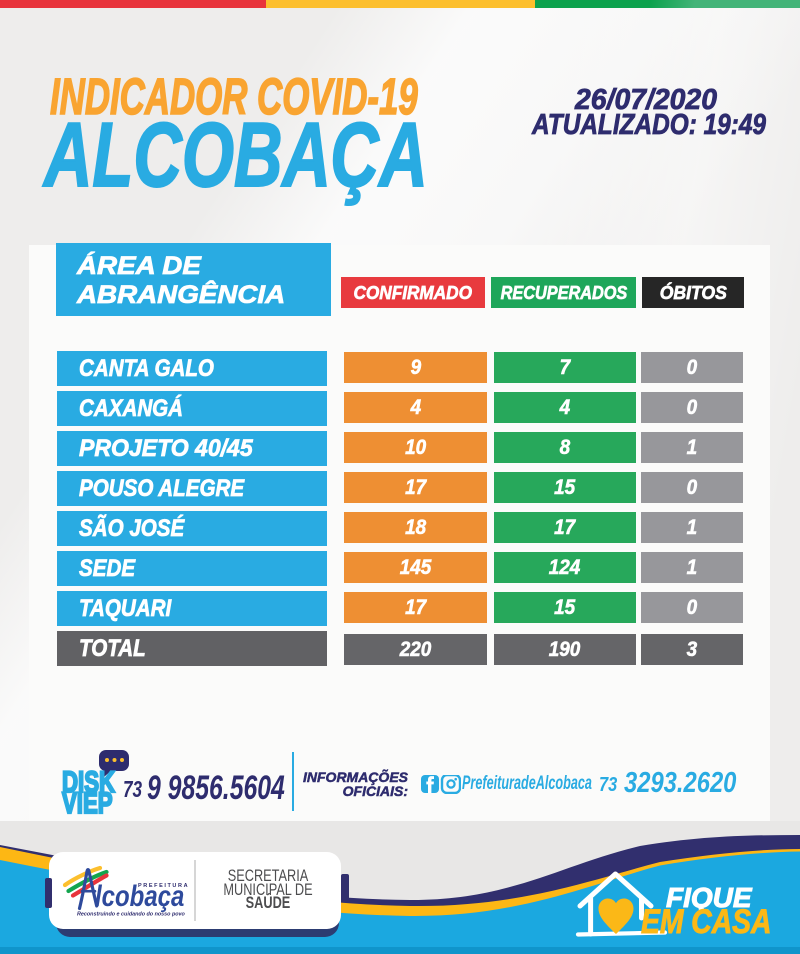 The height and width of the screenshot is (954, 800). What do you see at coordinates (131, 915) in the screenshot?
I see `svg-text:Reconstruindo e cuidando do no: Reconstruindo e cuidando do nosso povo` at bounding box center [131, 915].